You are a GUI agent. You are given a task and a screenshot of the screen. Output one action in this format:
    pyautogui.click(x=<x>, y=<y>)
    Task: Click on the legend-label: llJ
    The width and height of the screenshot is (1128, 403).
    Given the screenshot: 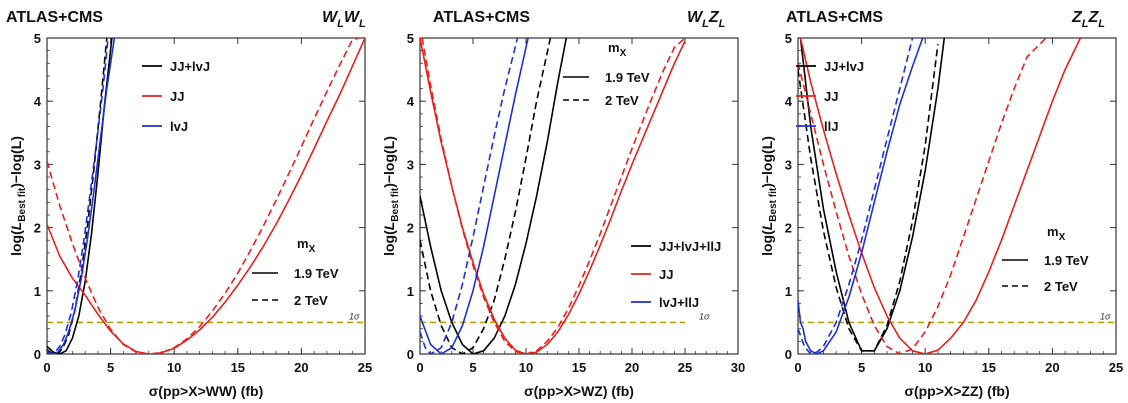 What is the action you would take?
    pyautogui.click(x=831, y=126)
    